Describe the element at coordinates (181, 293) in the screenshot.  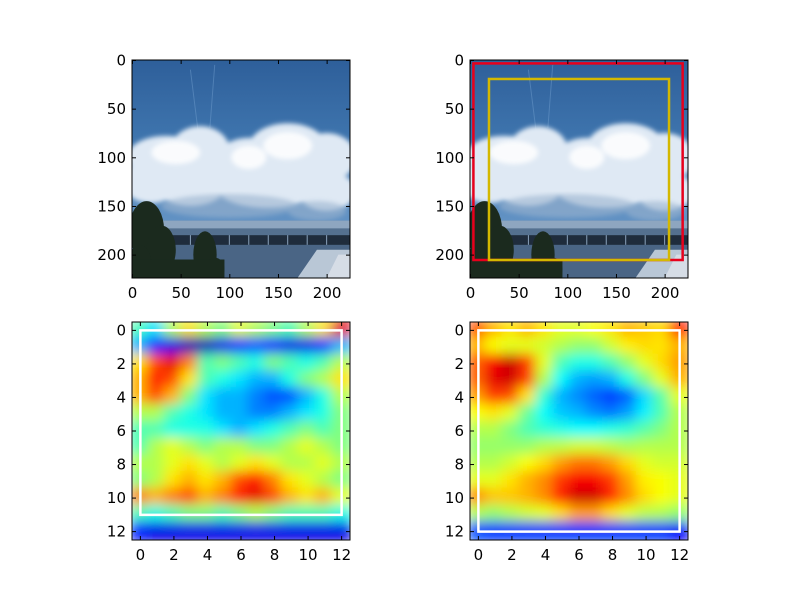
I see `x-tick-label: 50` at that location.